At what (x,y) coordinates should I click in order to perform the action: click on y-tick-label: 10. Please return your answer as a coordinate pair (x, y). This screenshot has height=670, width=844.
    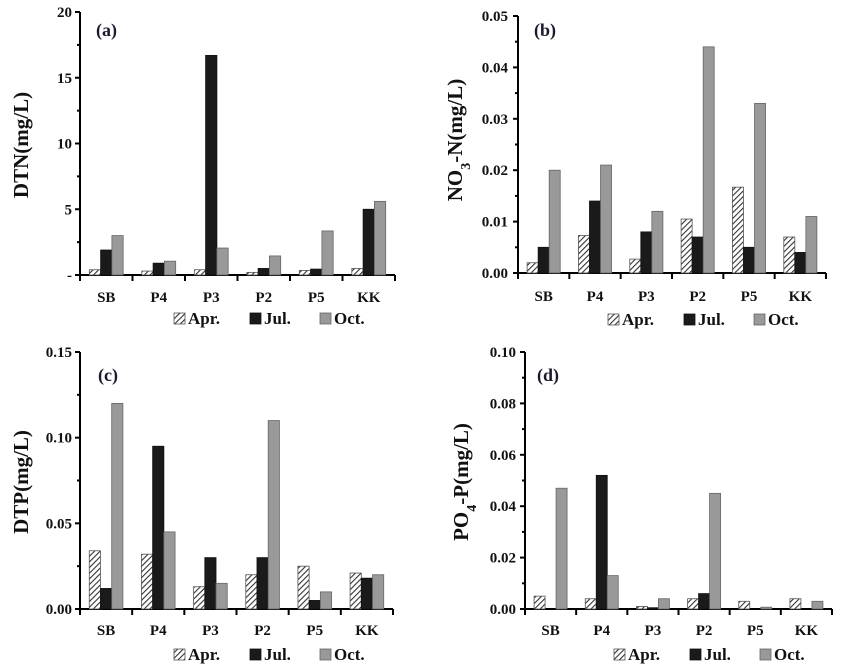
    Looking at the image, I should click on (64, 145).